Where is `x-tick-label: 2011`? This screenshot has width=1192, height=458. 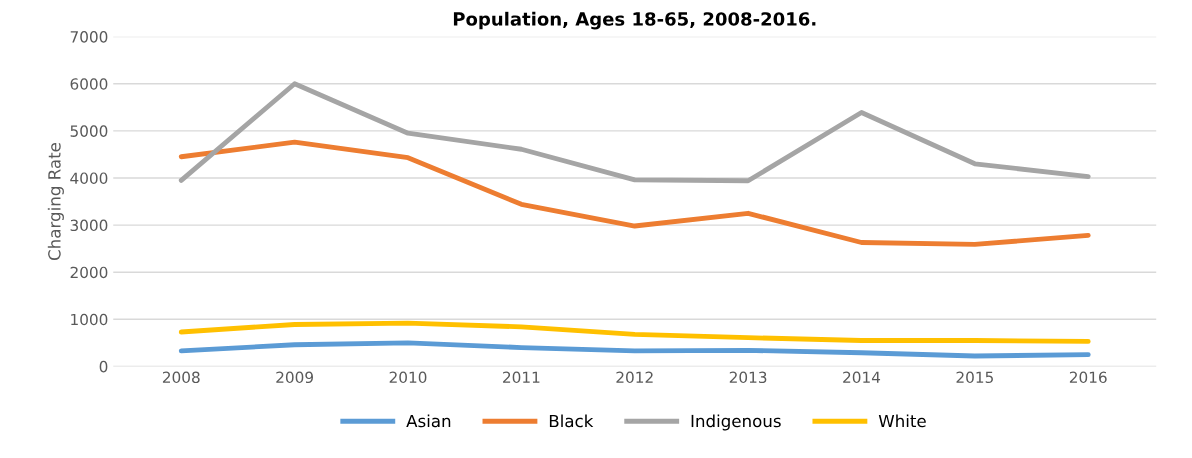
x-tick-label: 2011 is located at coordinates (521, 377).